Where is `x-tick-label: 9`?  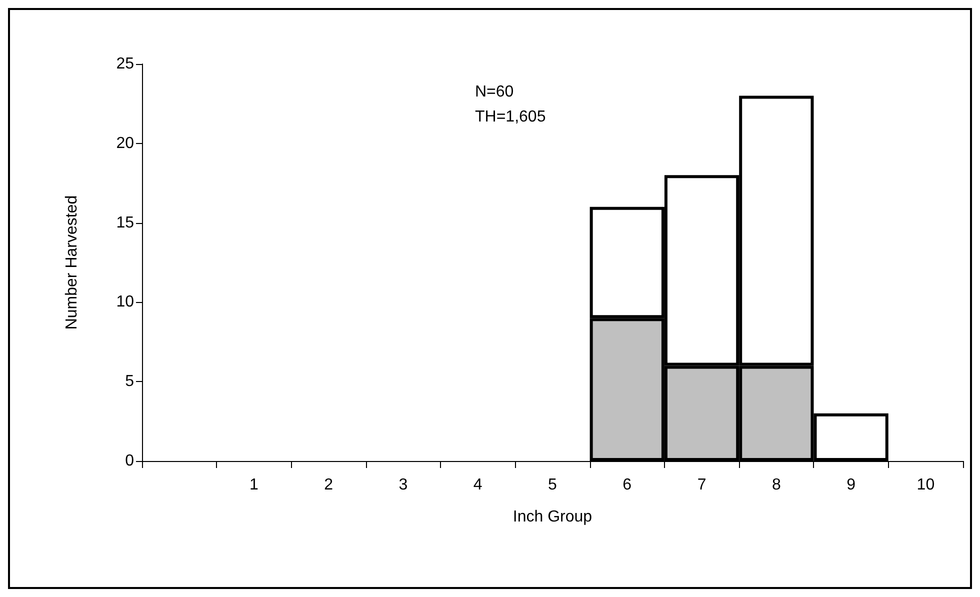 x-tick-label: 9 is located at coordinates (851, 485).